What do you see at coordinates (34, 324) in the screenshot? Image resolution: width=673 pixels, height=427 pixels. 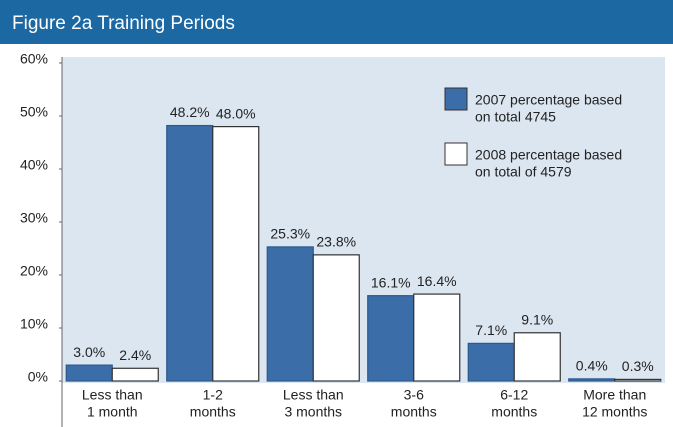 I see `y-tick-label: 10%` at bounding box center [34, 324].